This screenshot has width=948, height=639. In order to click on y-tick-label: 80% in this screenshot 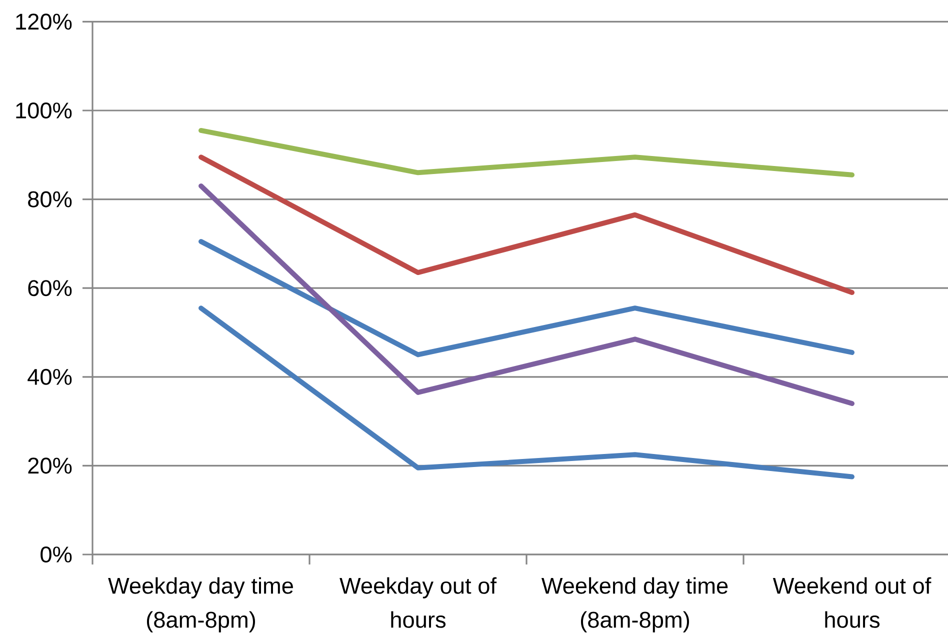, I will do `click(50, 199)`.